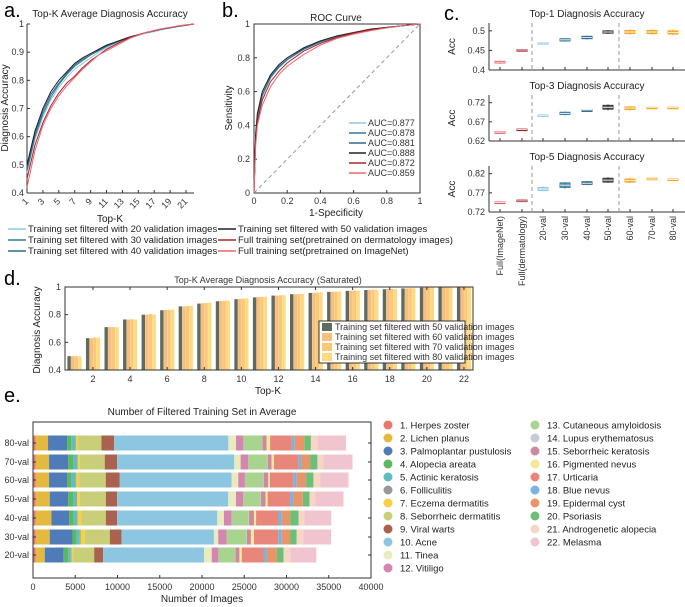  What do you see at coordinates (117, 587) in the screenshot?
I see `x-tick-label: 10000` at bounding box center [117, 587].